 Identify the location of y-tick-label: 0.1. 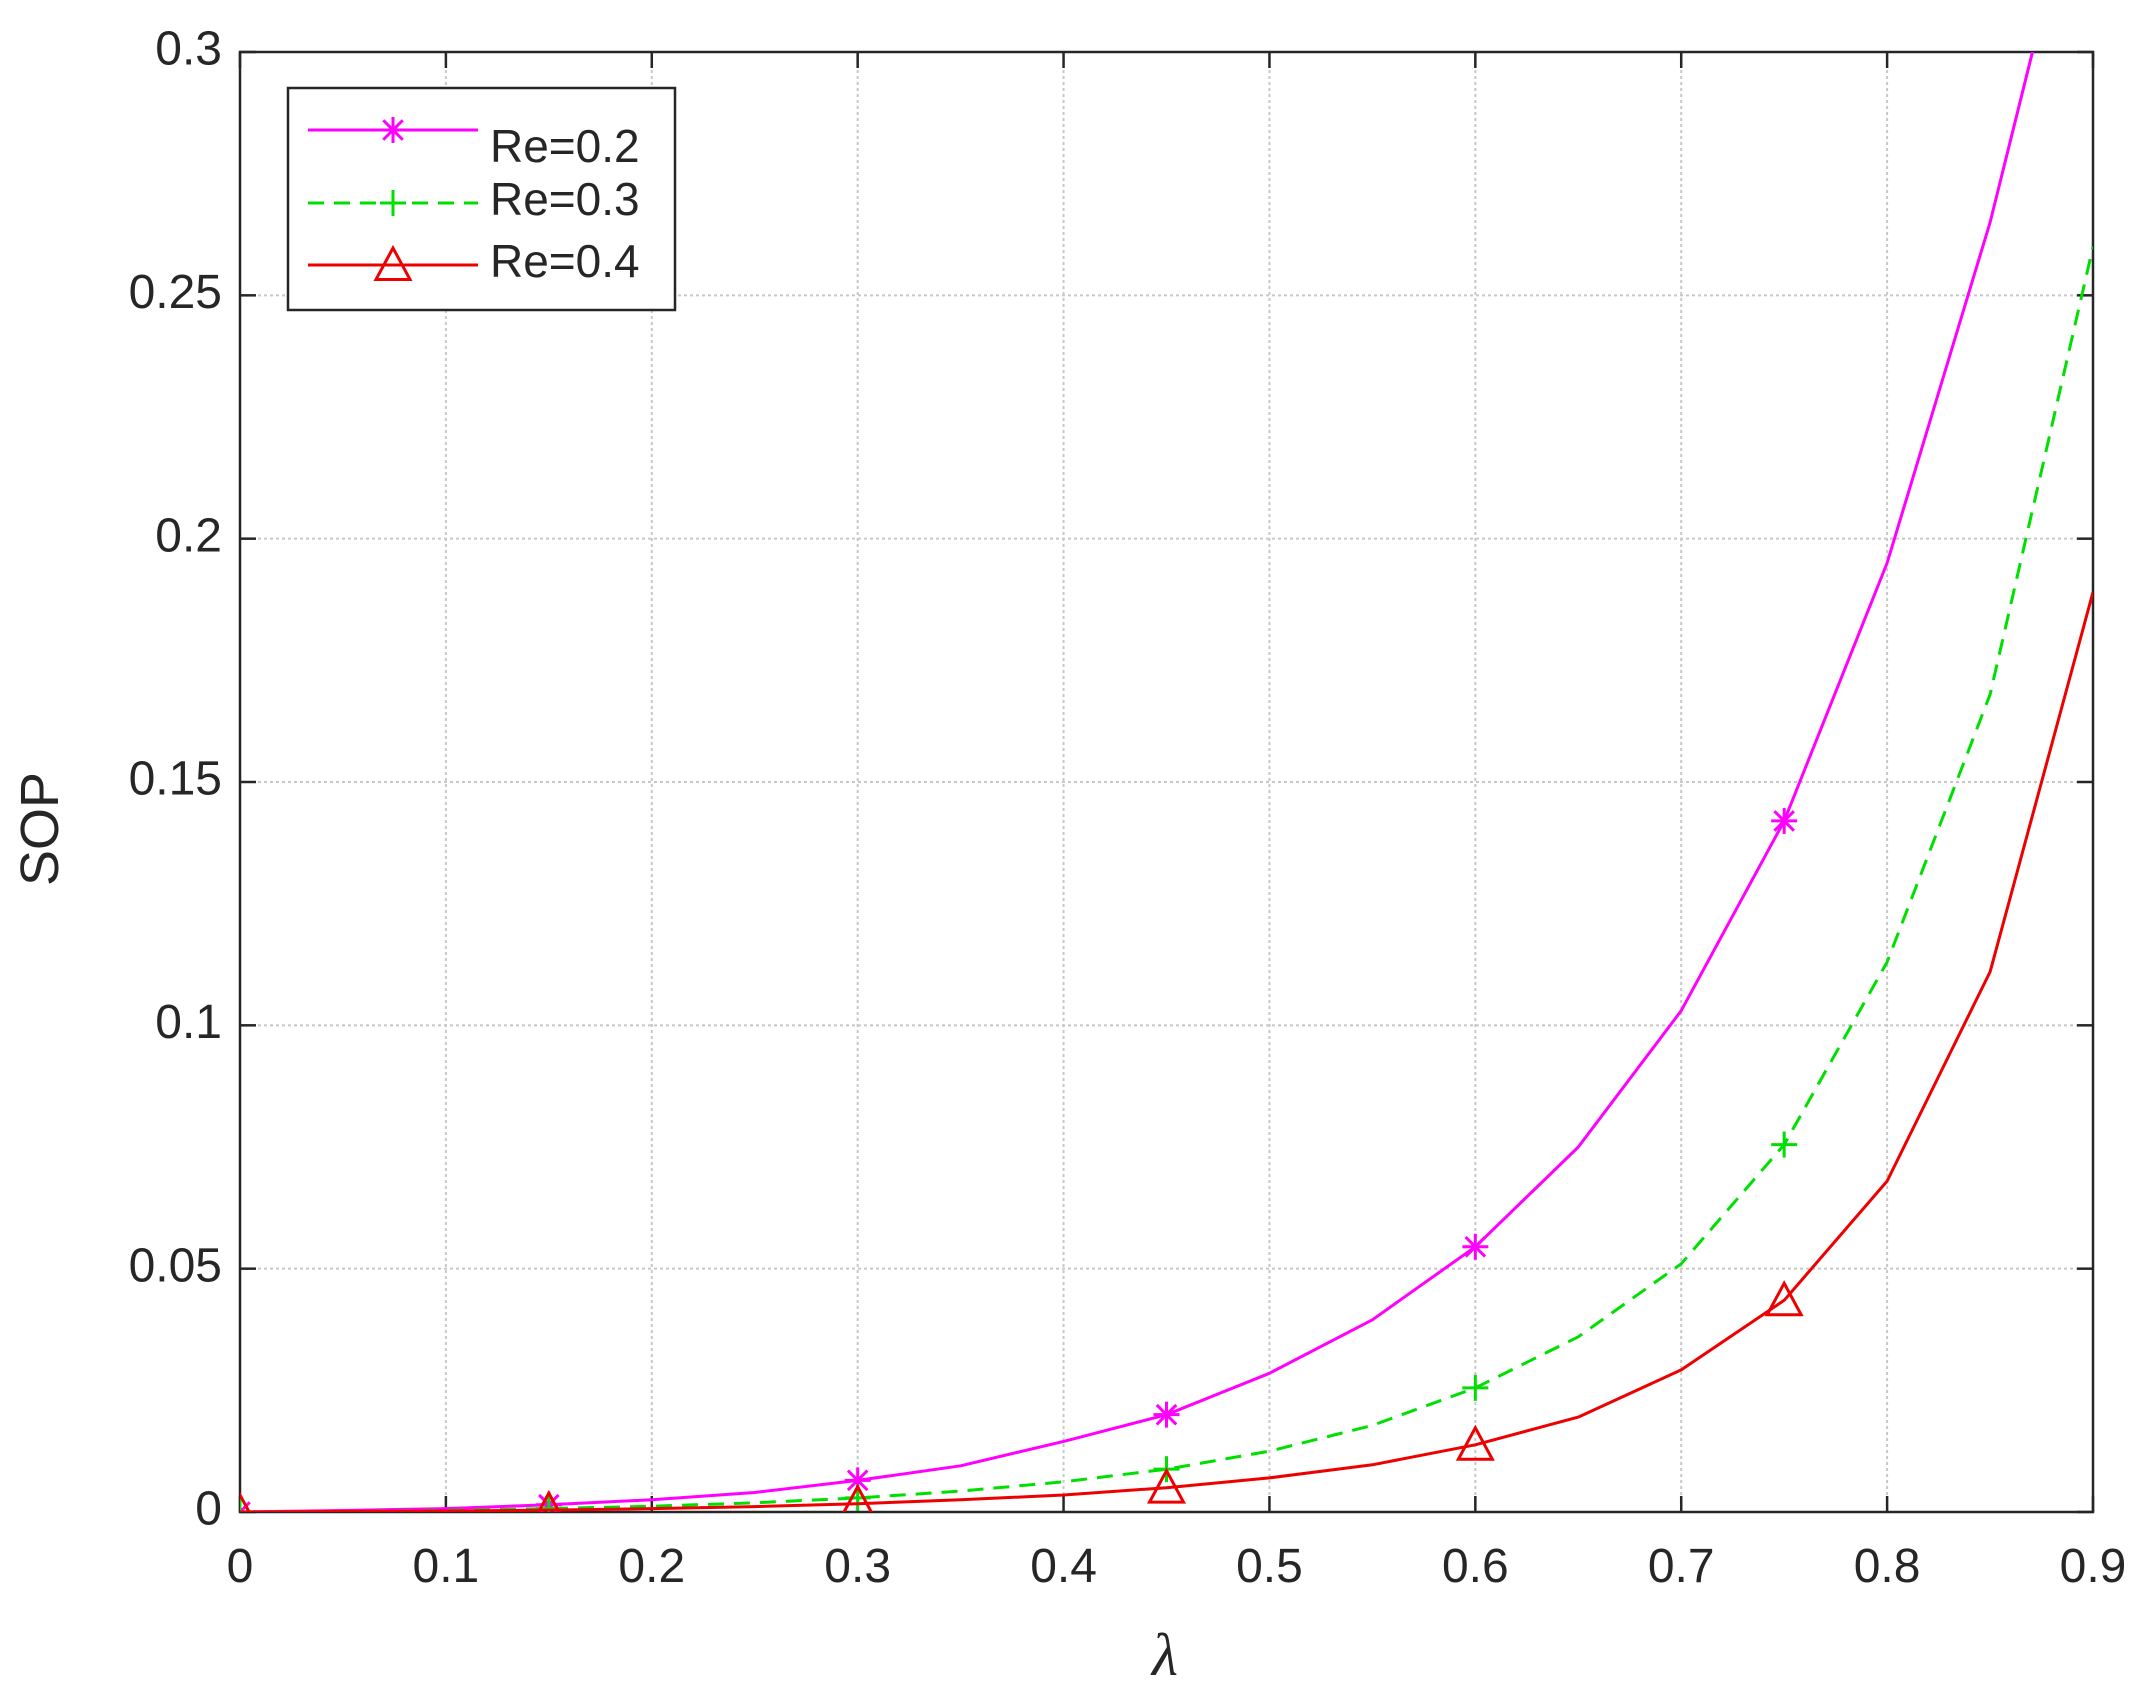
(188, 1022).